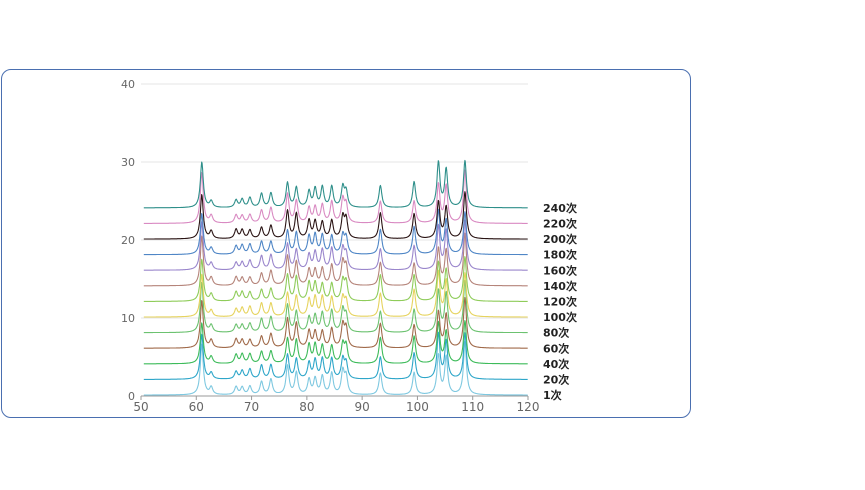 The image size is (865, 490). I want to click on series-label: 1次, so click(552, 395).